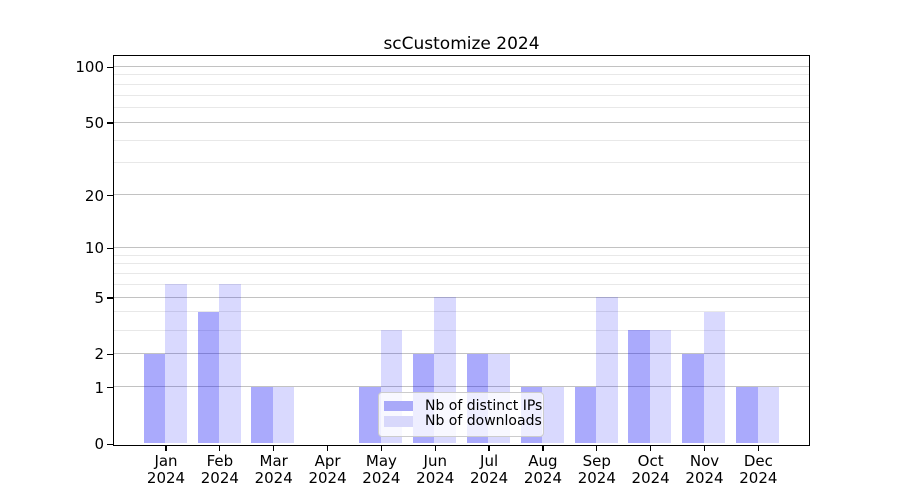 Image resolution: width=900 pixels, height=500 pixels. I want to click on legend-item-distinct-ips: Nb of distinct IPs, so click(463, 405).